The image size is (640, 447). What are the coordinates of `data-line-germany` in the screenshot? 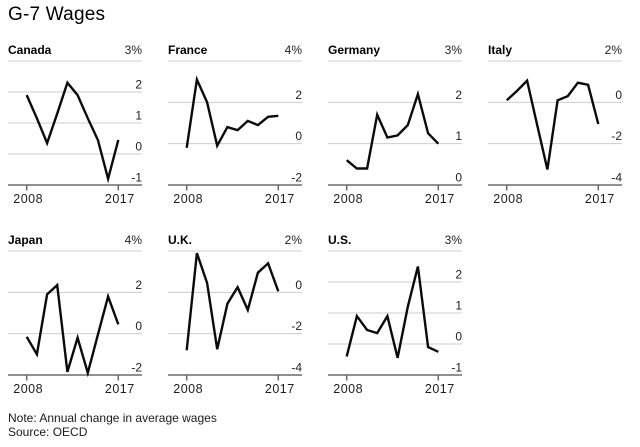 It's located at (392, 129).